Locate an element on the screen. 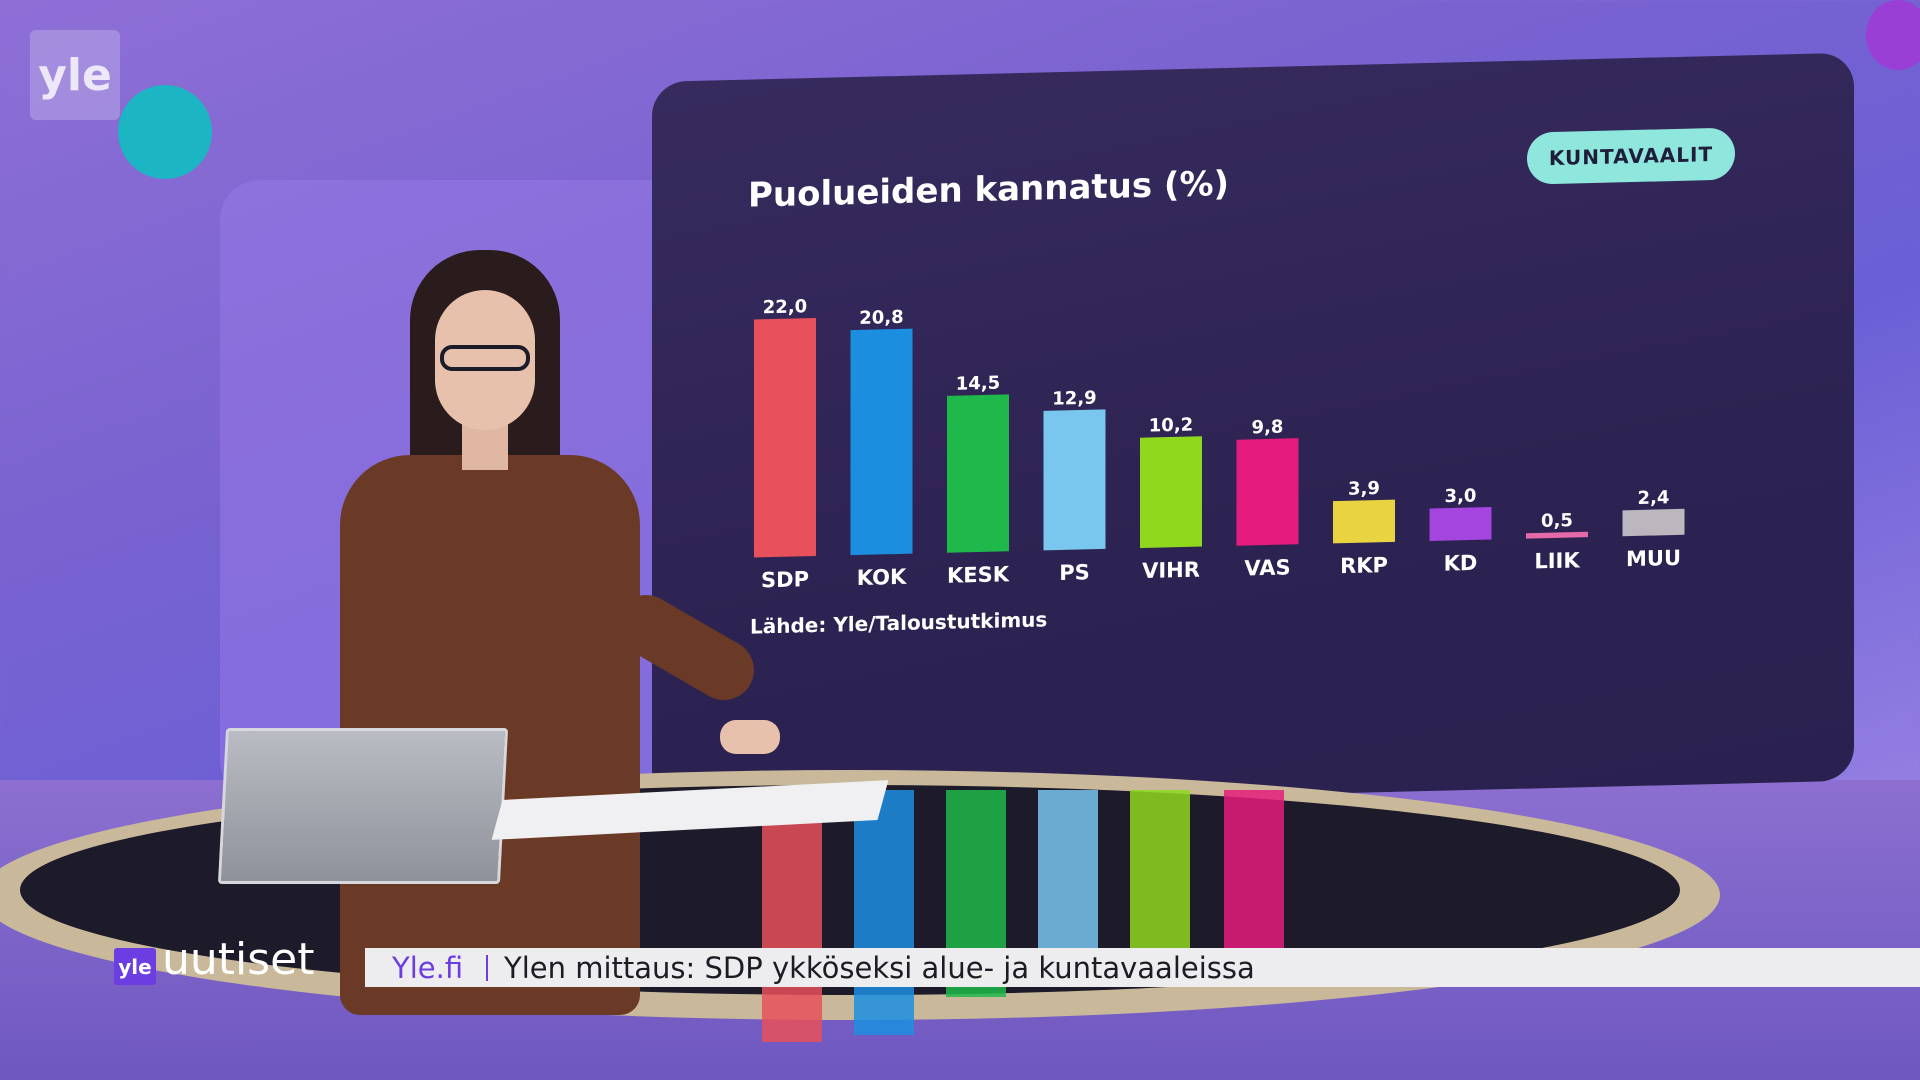 This screenshot has width=1920, height=1080. ticker-source: Yle.fi is located at coordinates (428, 968).